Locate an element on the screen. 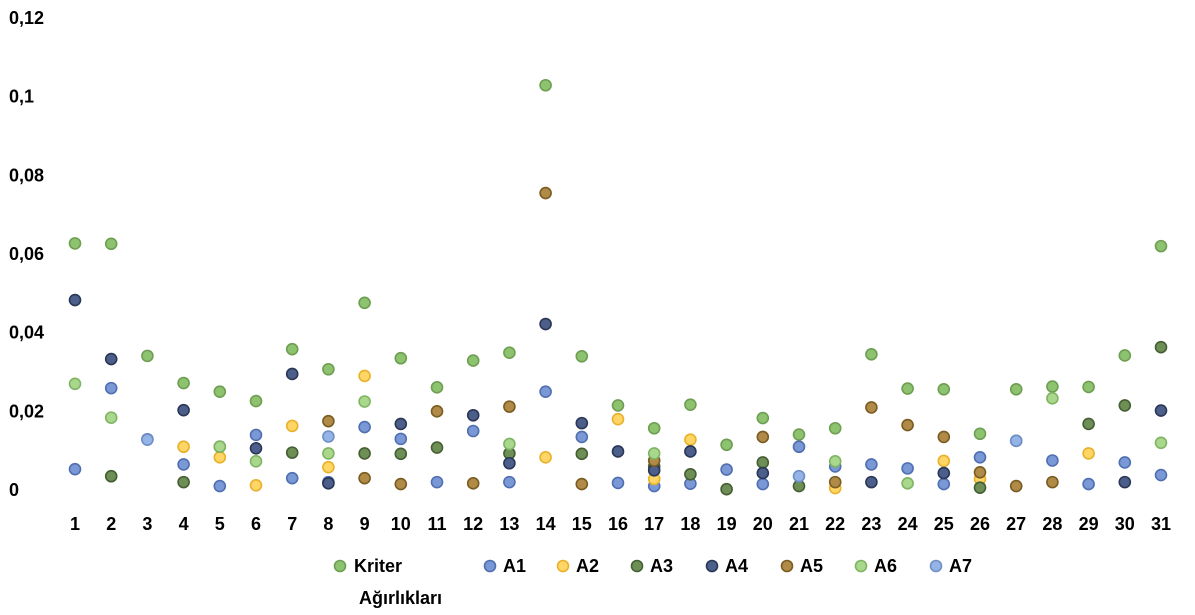 The image size is (1195, 615). x-tick-label: 9 is located at coordinates (365, 524).